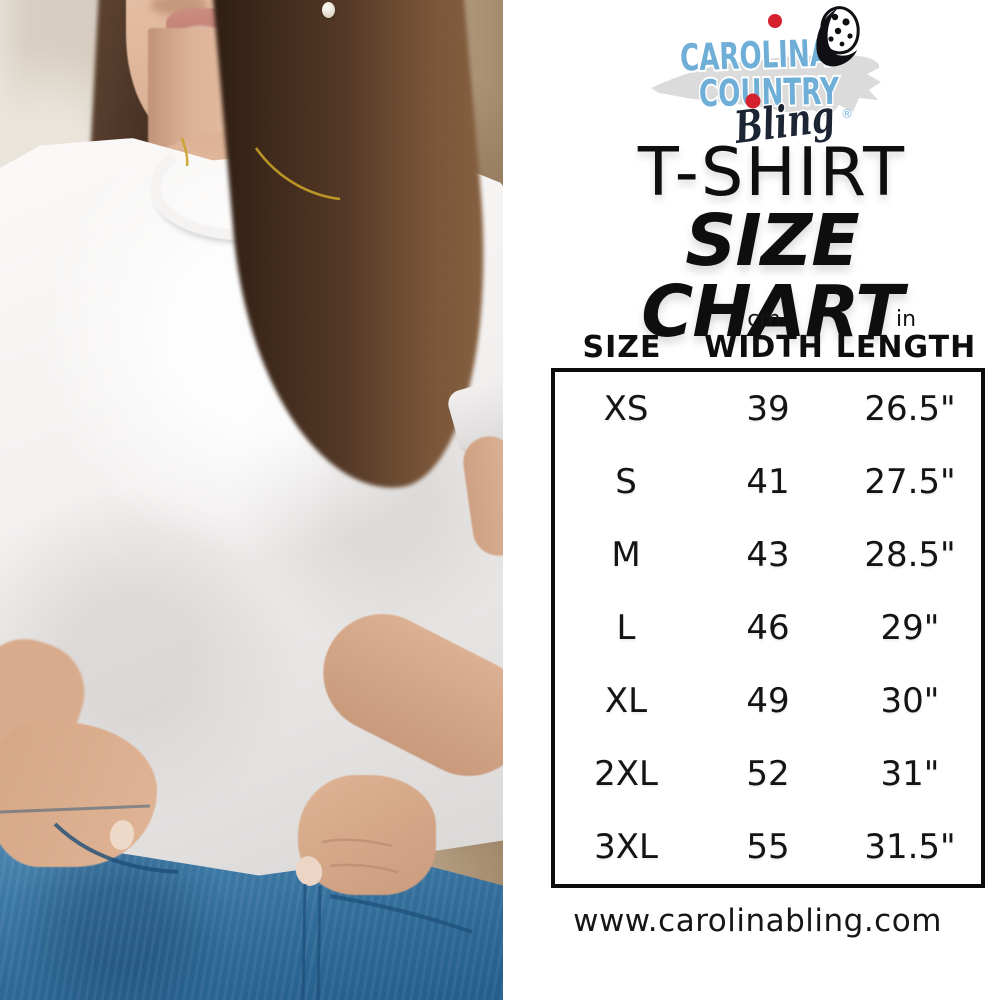 The width and height of the screenshot is (1000, 1000). What do you see at coordinates (906, 319) in the screenshot?
I see `length-unit-label: in` at bounding box center [906, 319].